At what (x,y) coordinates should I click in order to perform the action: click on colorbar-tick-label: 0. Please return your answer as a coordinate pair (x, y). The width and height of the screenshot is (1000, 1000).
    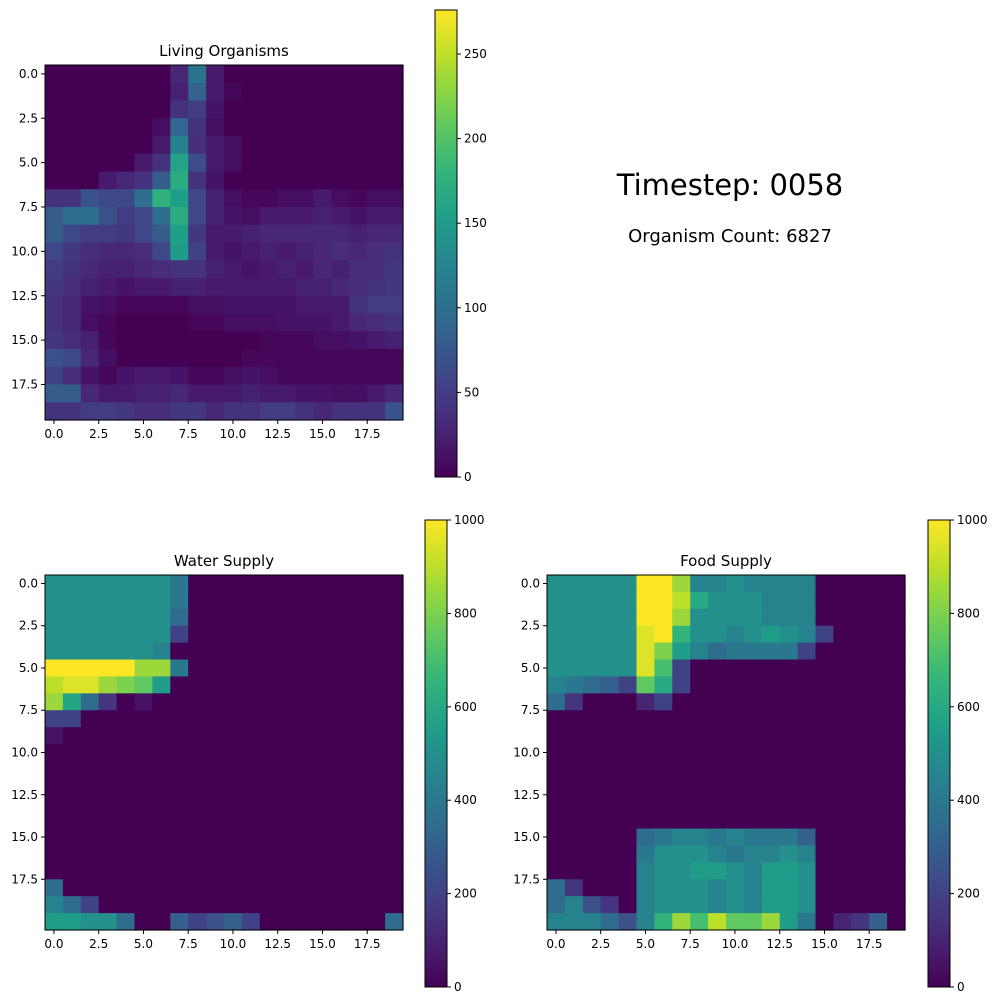
    Looking at the image, I should click on (458, 987).